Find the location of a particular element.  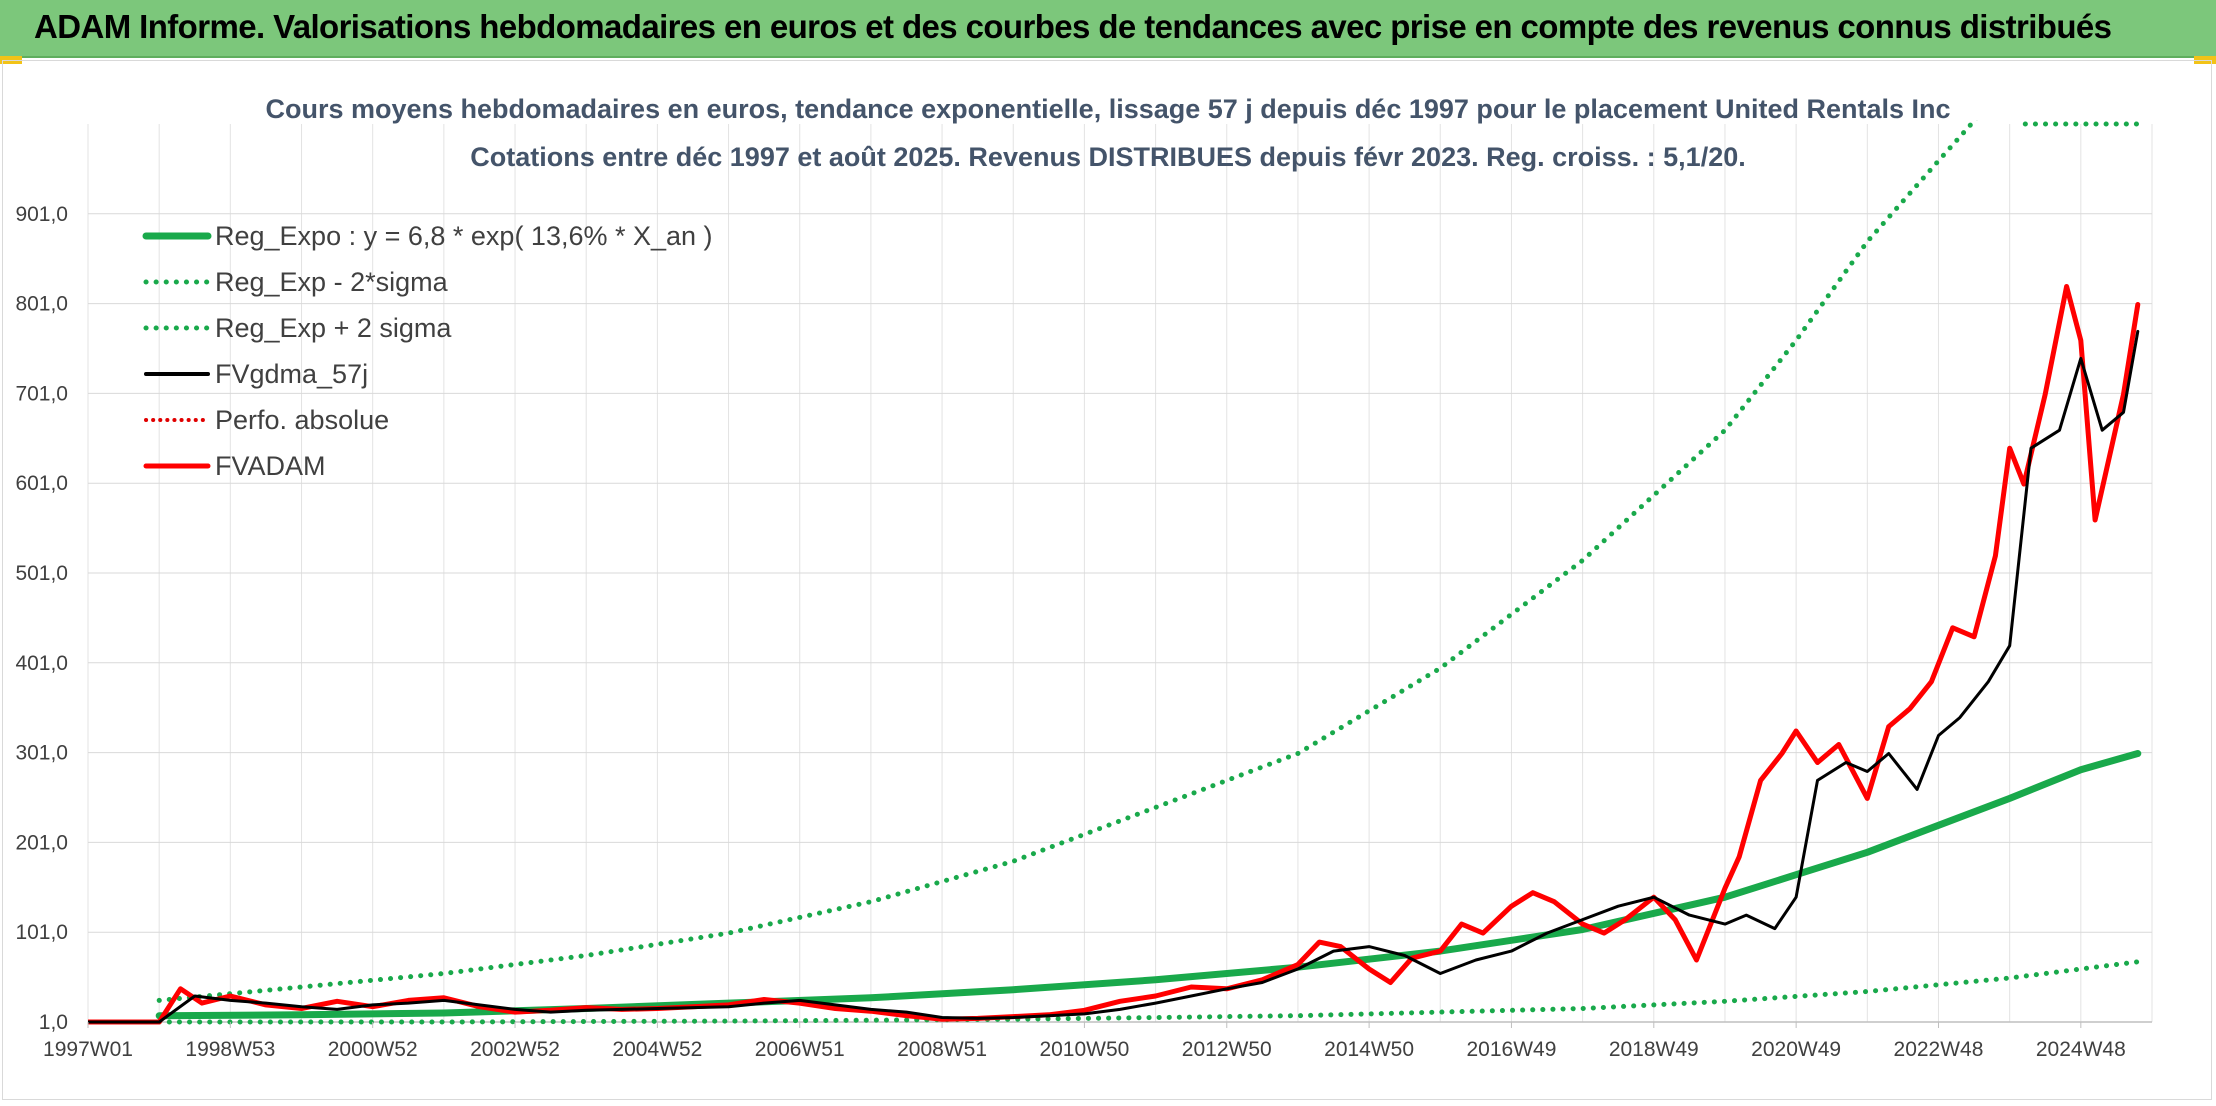

x-tick-label: 1998W53 is located at coordinates (230, 1049).